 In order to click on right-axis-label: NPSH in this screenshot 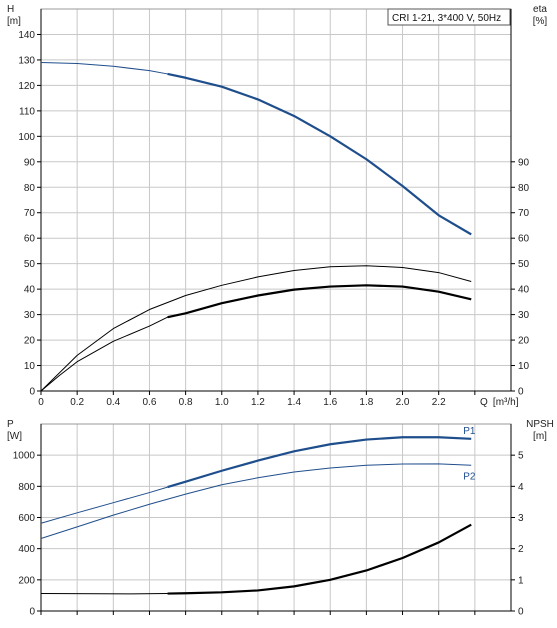, I will do `click(540, 424)`.